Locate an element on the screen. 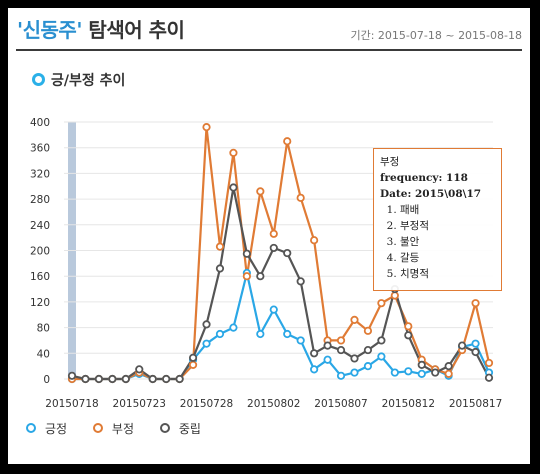  period-label: 기간: 2015-07-18 ~ 2015-08-18 is located at coordinates (436, 35).